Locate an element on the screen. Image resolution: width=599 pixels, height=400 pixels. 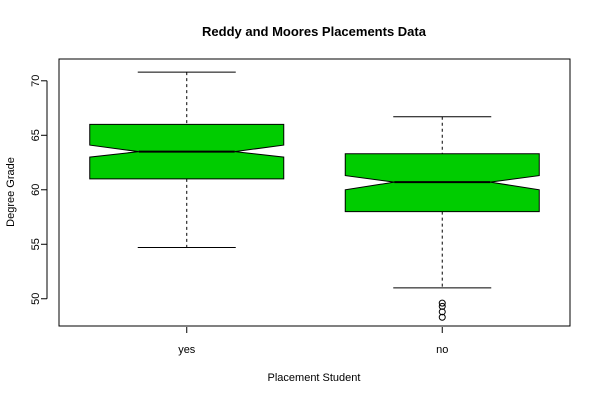
chart-title: Reddy and Moores Placements Data is located at coordinates (314, 31).